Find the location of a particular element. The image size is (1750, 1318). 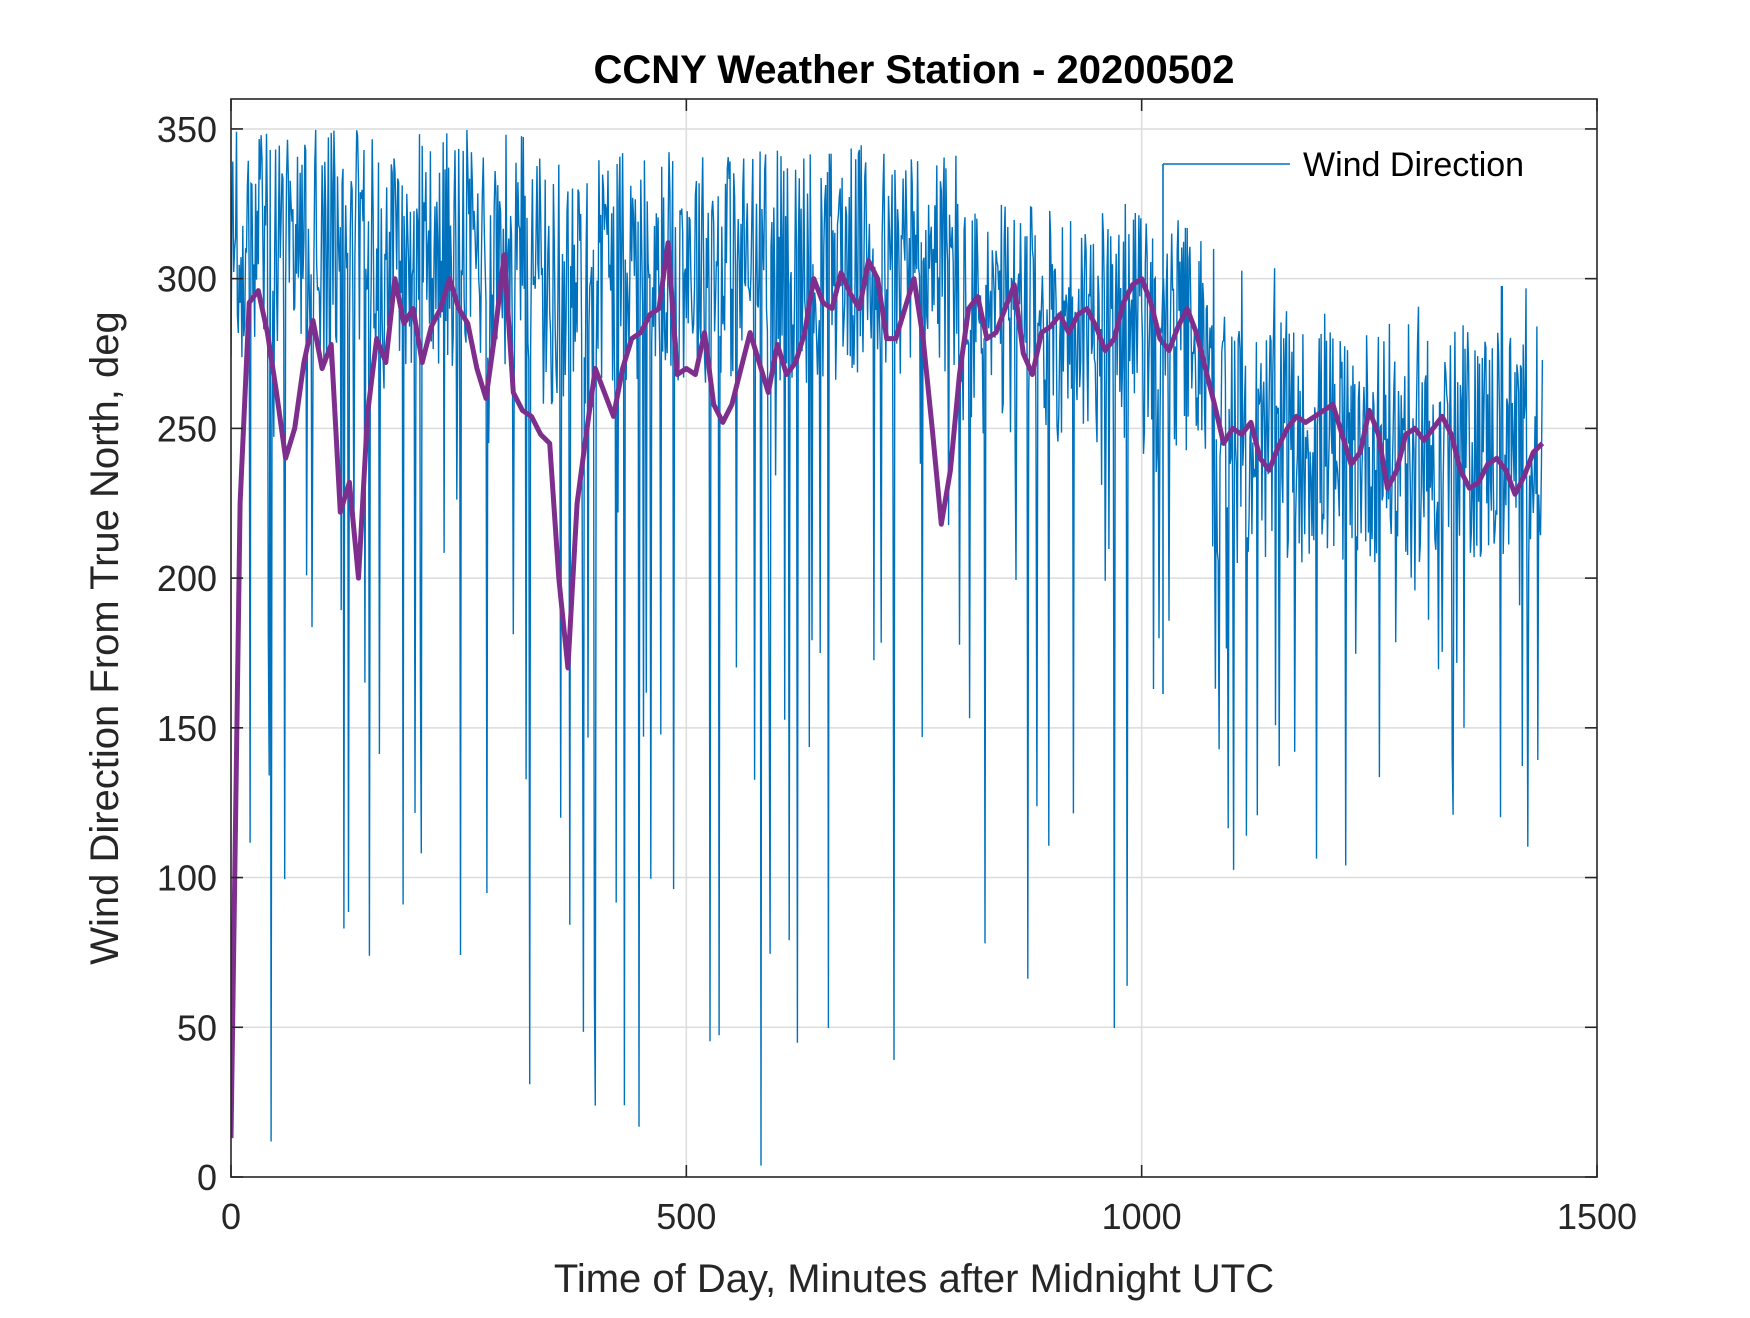

legend: Wind Direction is located at coordinates (1343, 420).